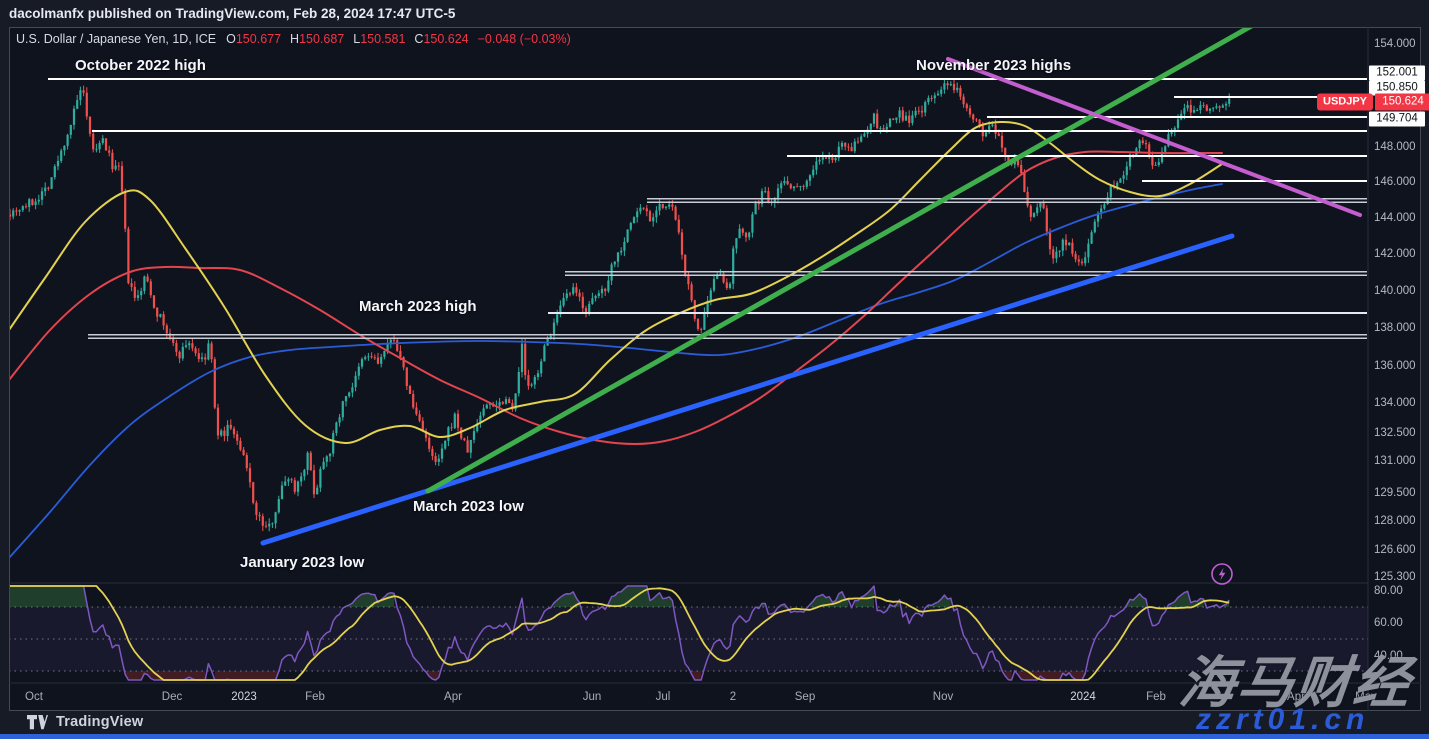  Describe the element at coordinates (254, 39) in the screenshot. I see `ohlc-item: O150.677` at that location.